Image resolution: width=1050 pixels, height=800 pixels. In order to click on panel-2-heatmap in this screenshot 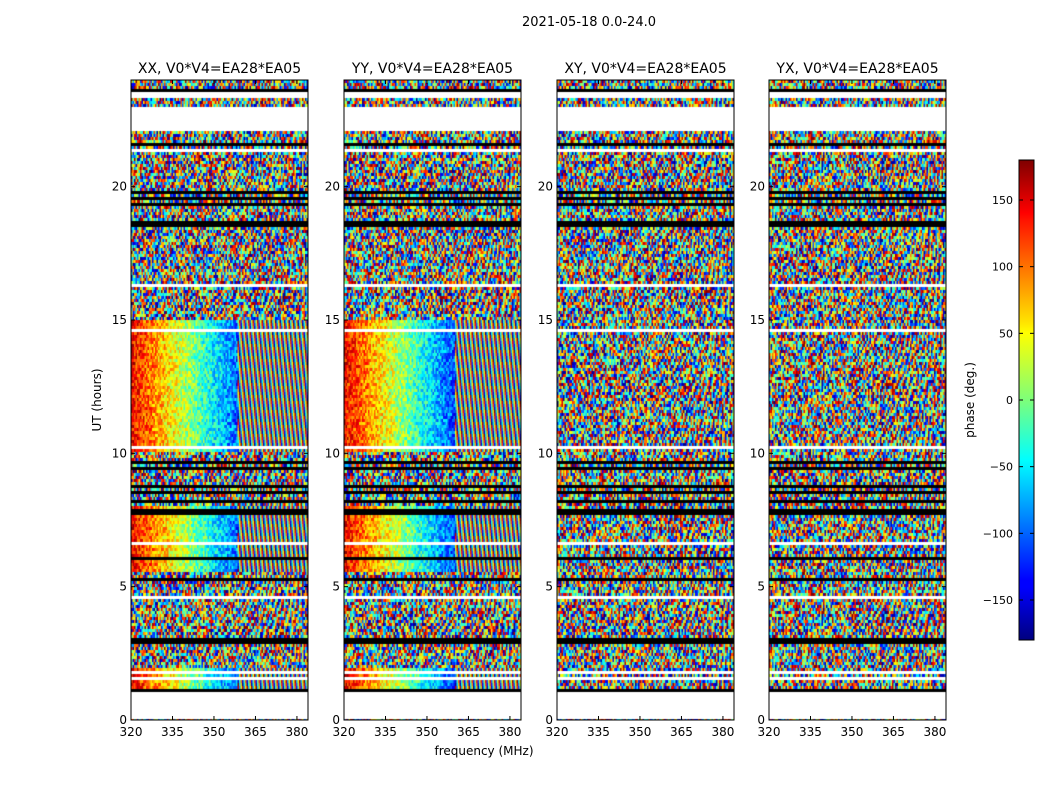, I will do `click(645, 400)`.